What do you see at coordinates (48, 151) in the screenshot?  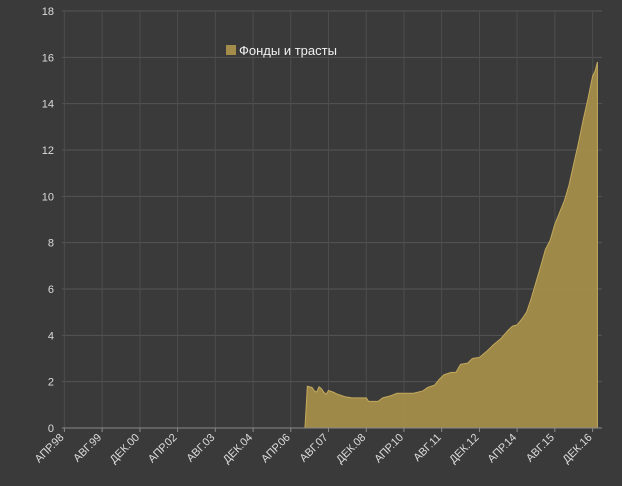 I see `y-tick-label: 12` at bounding box center [48, 151].